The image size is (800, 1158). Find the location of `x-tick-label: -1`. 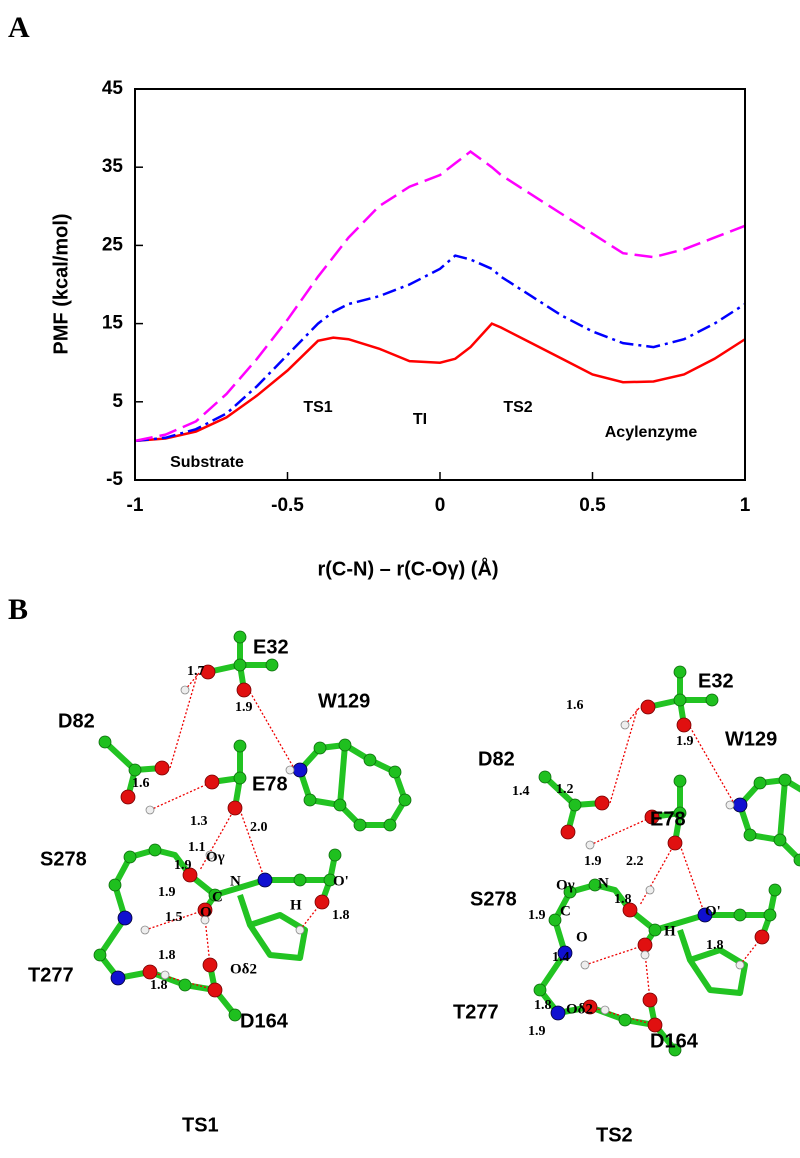

x-tick-label: -1 is located at coordinates (135, 505).